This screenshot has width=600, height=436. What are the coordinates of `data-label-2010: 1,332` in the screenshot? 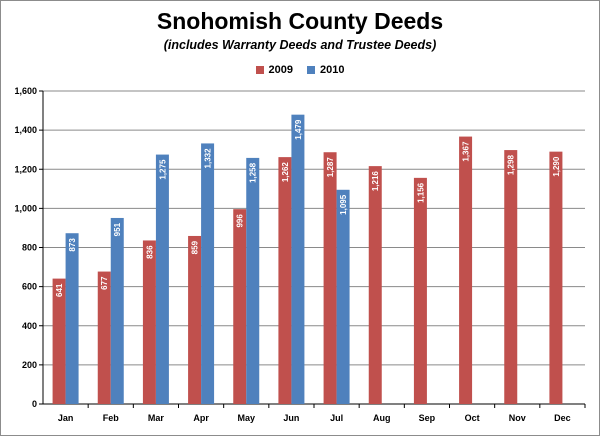 It's located at (208, 158).